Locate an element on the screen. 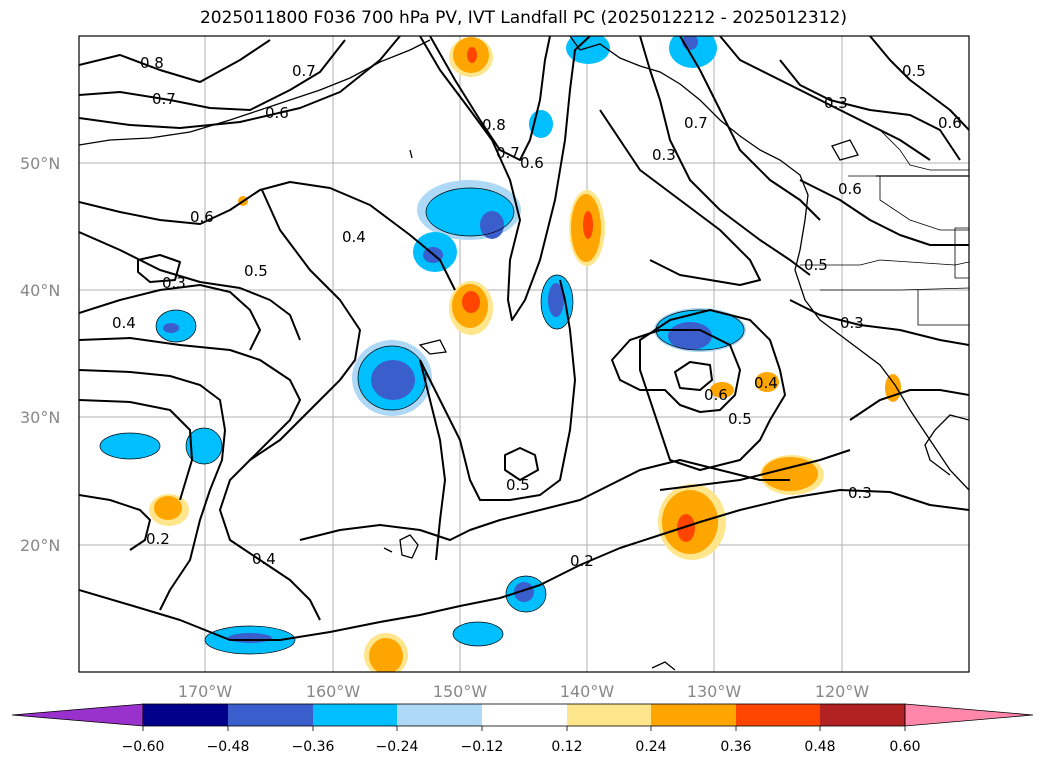 The height and width of the screenshot is (765, 1047). colorbar-tick: 0.24 is located at coordinates (650, 747).